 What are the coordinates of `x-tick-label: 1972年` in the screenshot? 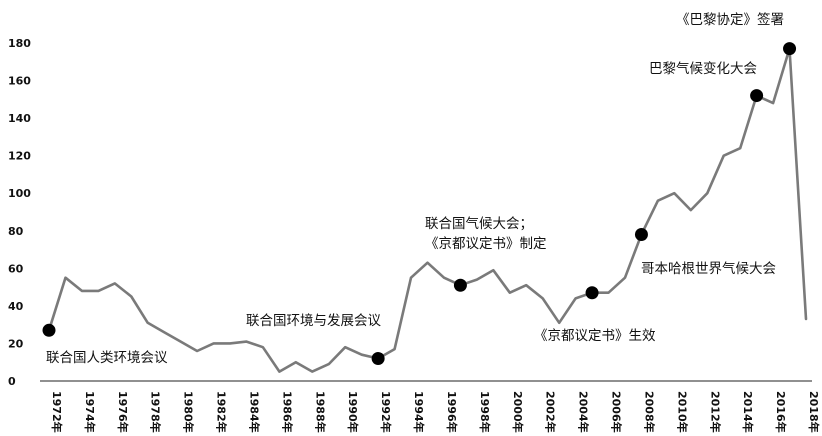 It's located at (57, 412).